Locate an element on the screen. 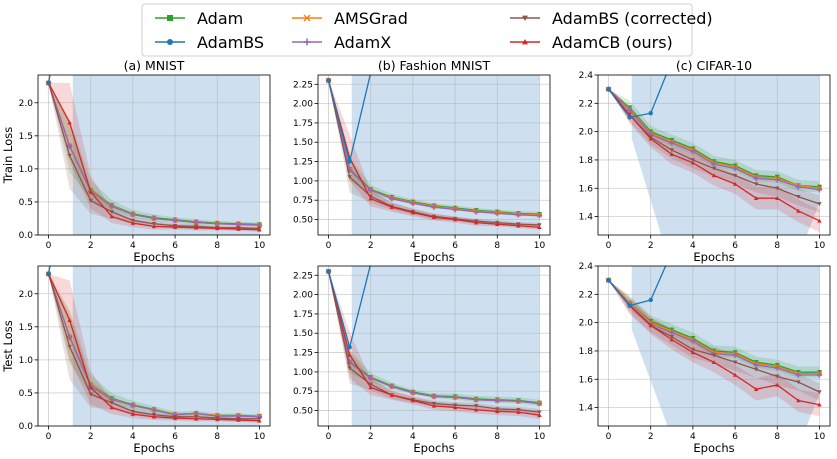 This screenshot has height=459, width=837. y-tick-label: 0.75 is located at coordinates (303, 201).